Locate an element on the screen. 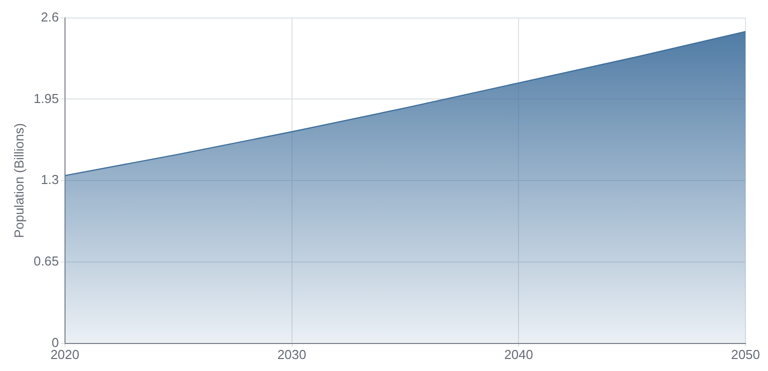 Image resolution: width=768 pixels, height=371 pixels. y-axis-title: Population (Billions) is located at coordinates (18, 180).